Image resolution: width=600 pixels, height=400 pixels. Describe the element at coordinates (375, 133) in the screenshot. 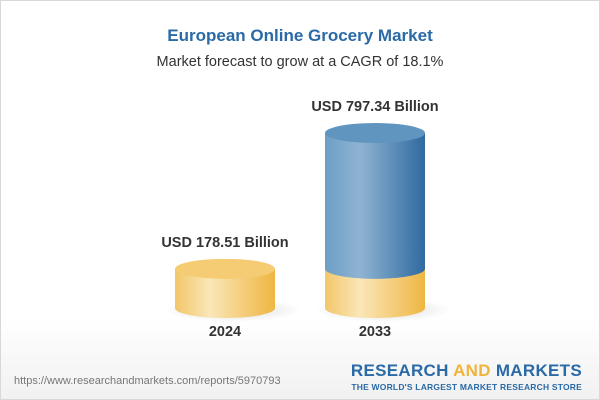

I see `bar-top-2033` at that location.